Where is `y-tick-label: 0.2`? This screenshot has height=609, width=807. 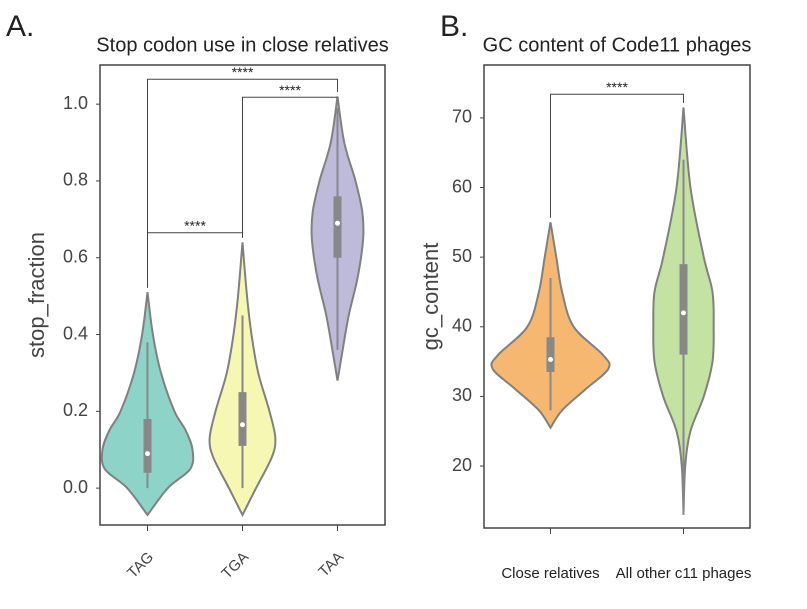 y-tick-label: 0.2 is located at coordinates (75, 410).